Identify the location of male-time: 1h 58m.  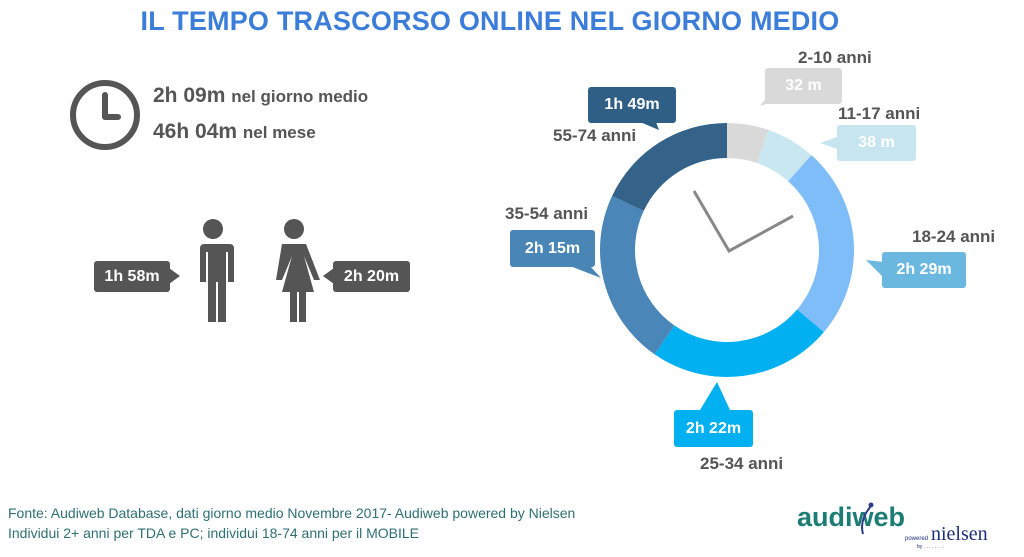
(132, 276).